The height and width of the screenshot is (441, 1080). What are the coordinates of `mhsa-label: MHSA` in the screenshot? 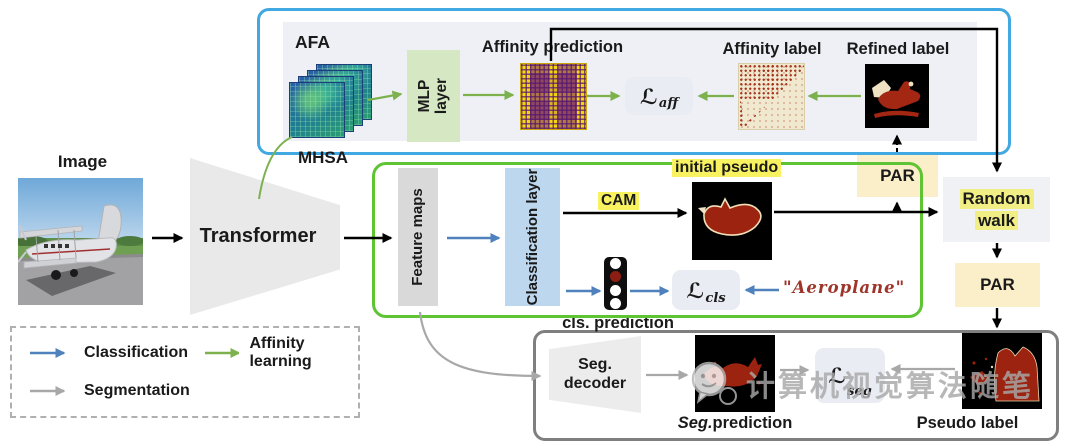 It's located at (323, 157).